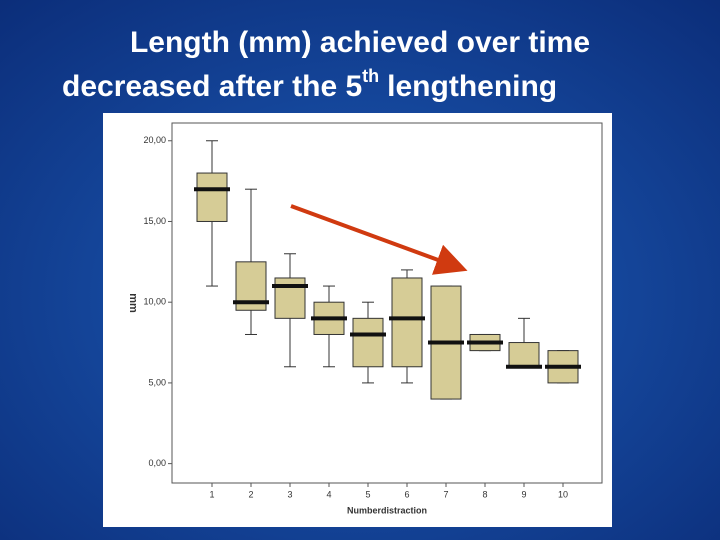 The width and height of the screenshot is (720, 545). What do you see at coordinates (379, 239) in the screenshot?
I see `trend-arrow` at bounding box center [379, 239].